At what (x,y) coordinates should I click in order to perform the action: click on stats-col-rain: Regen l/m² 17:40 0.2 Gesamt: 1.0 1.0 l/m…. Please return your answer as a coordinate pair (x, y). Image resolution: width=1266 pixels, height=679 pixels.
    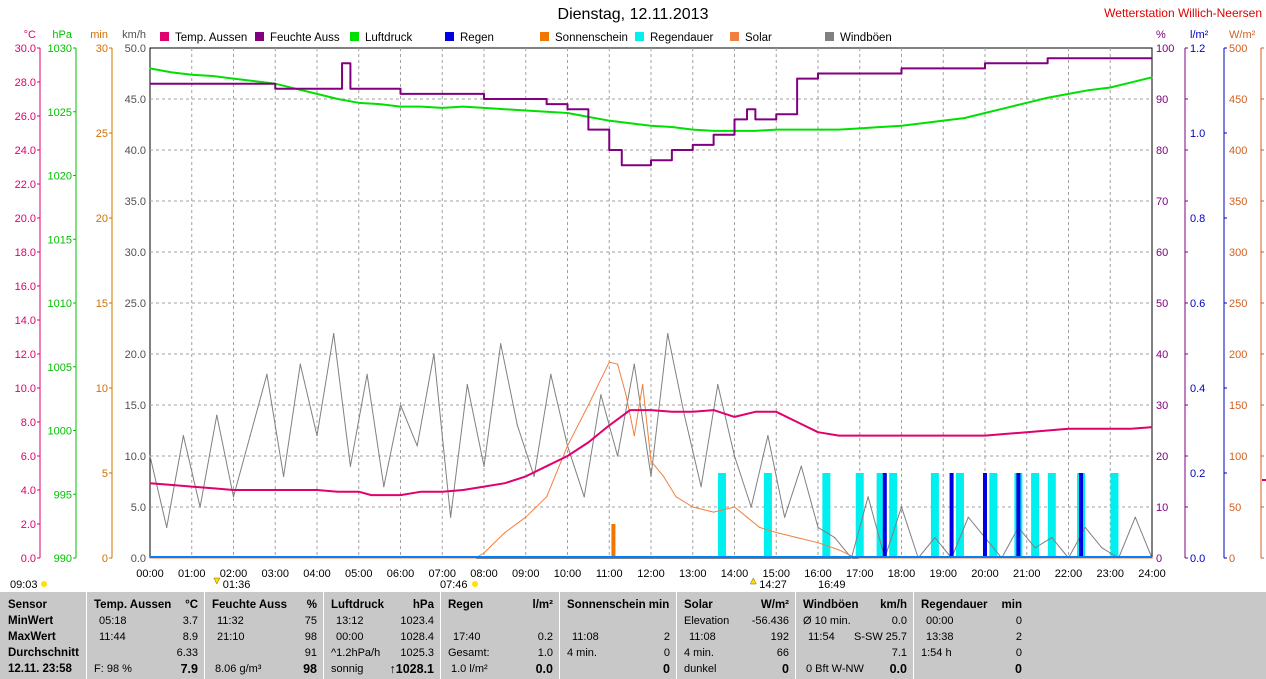
    Looking at the image, I should click on (500, 635).